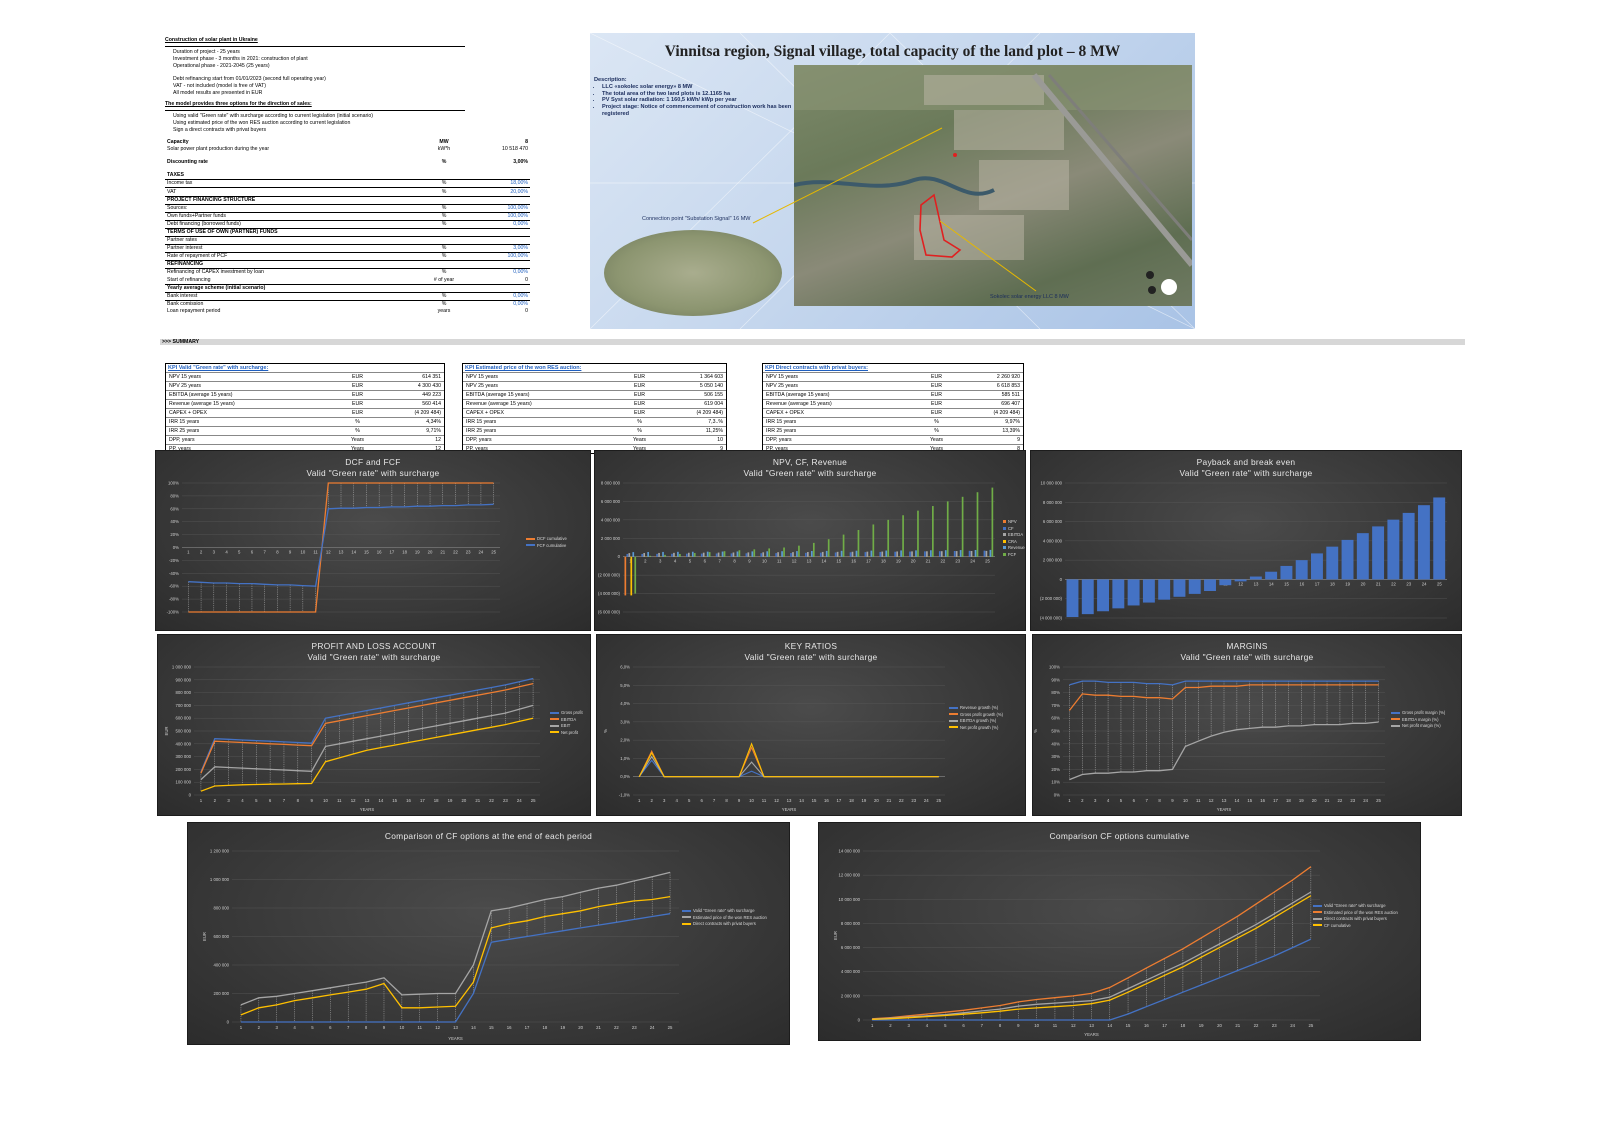 The width and height of the screenshot is (1600, 1131). Describe the element at coordinates (498, 248) in the screenshot. I see `param-value: 3,00%` at that location.